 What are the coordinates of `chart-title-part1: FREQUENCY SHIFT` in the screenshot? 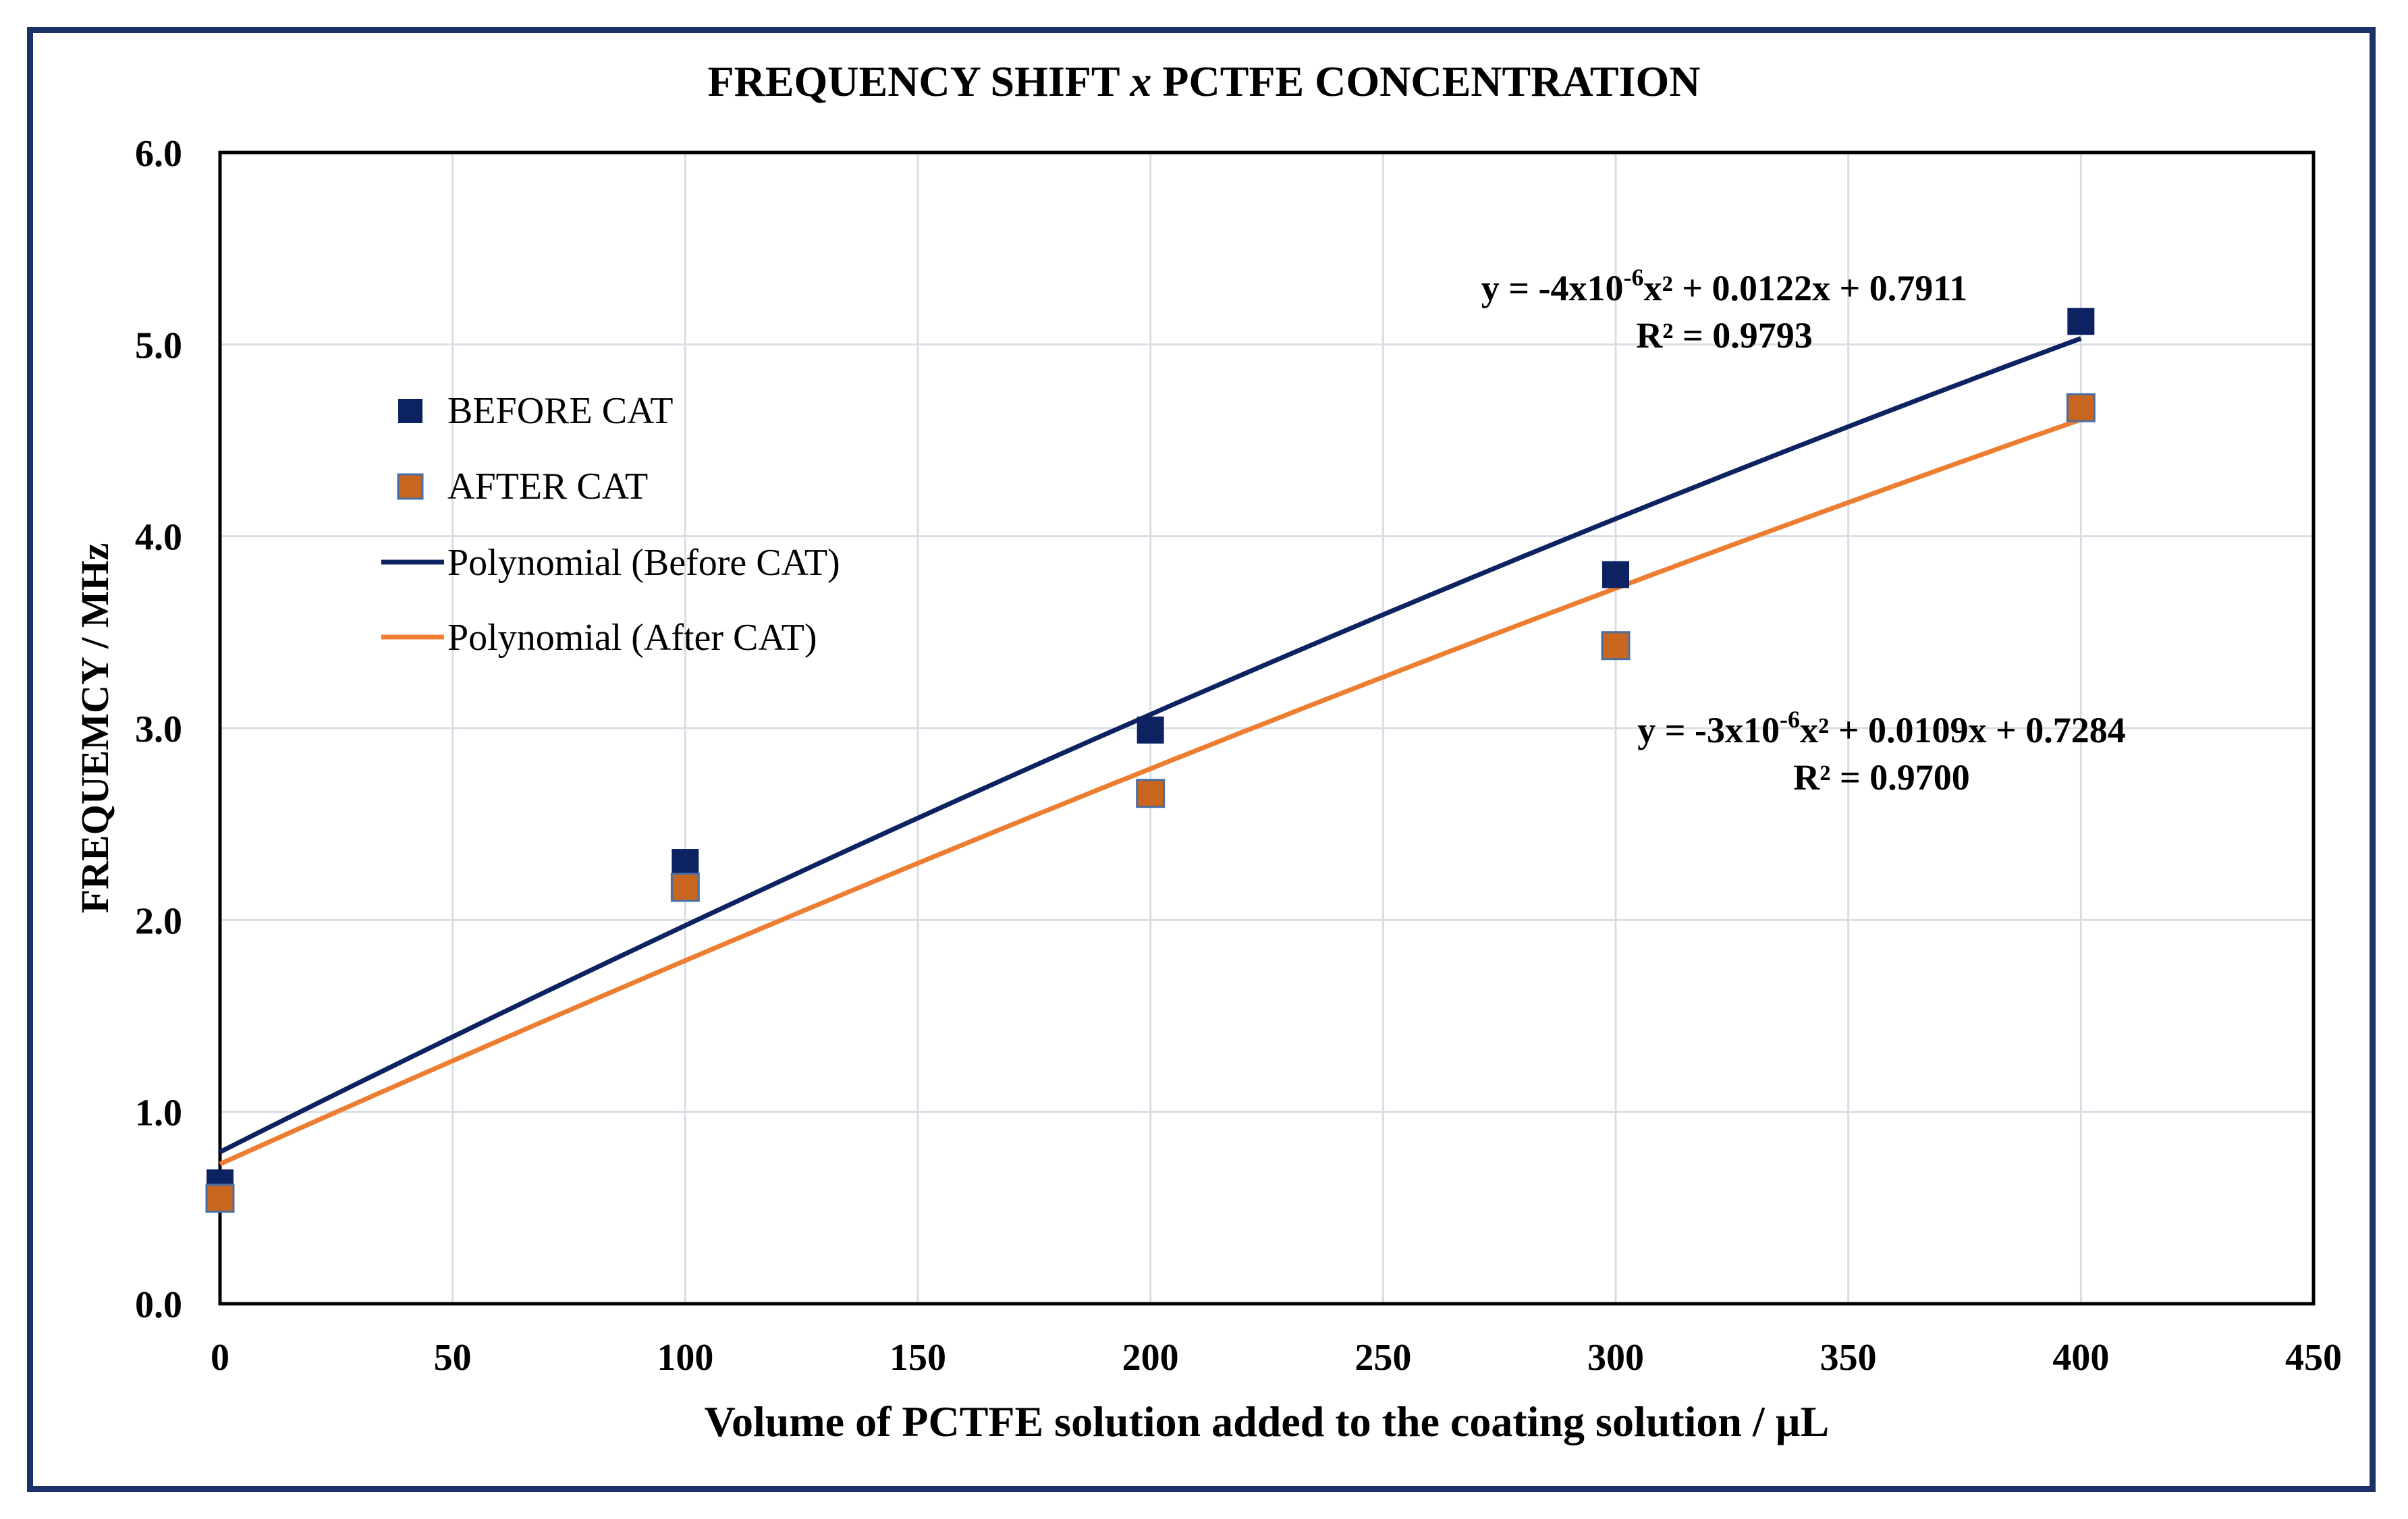 It's located at (919, 81).